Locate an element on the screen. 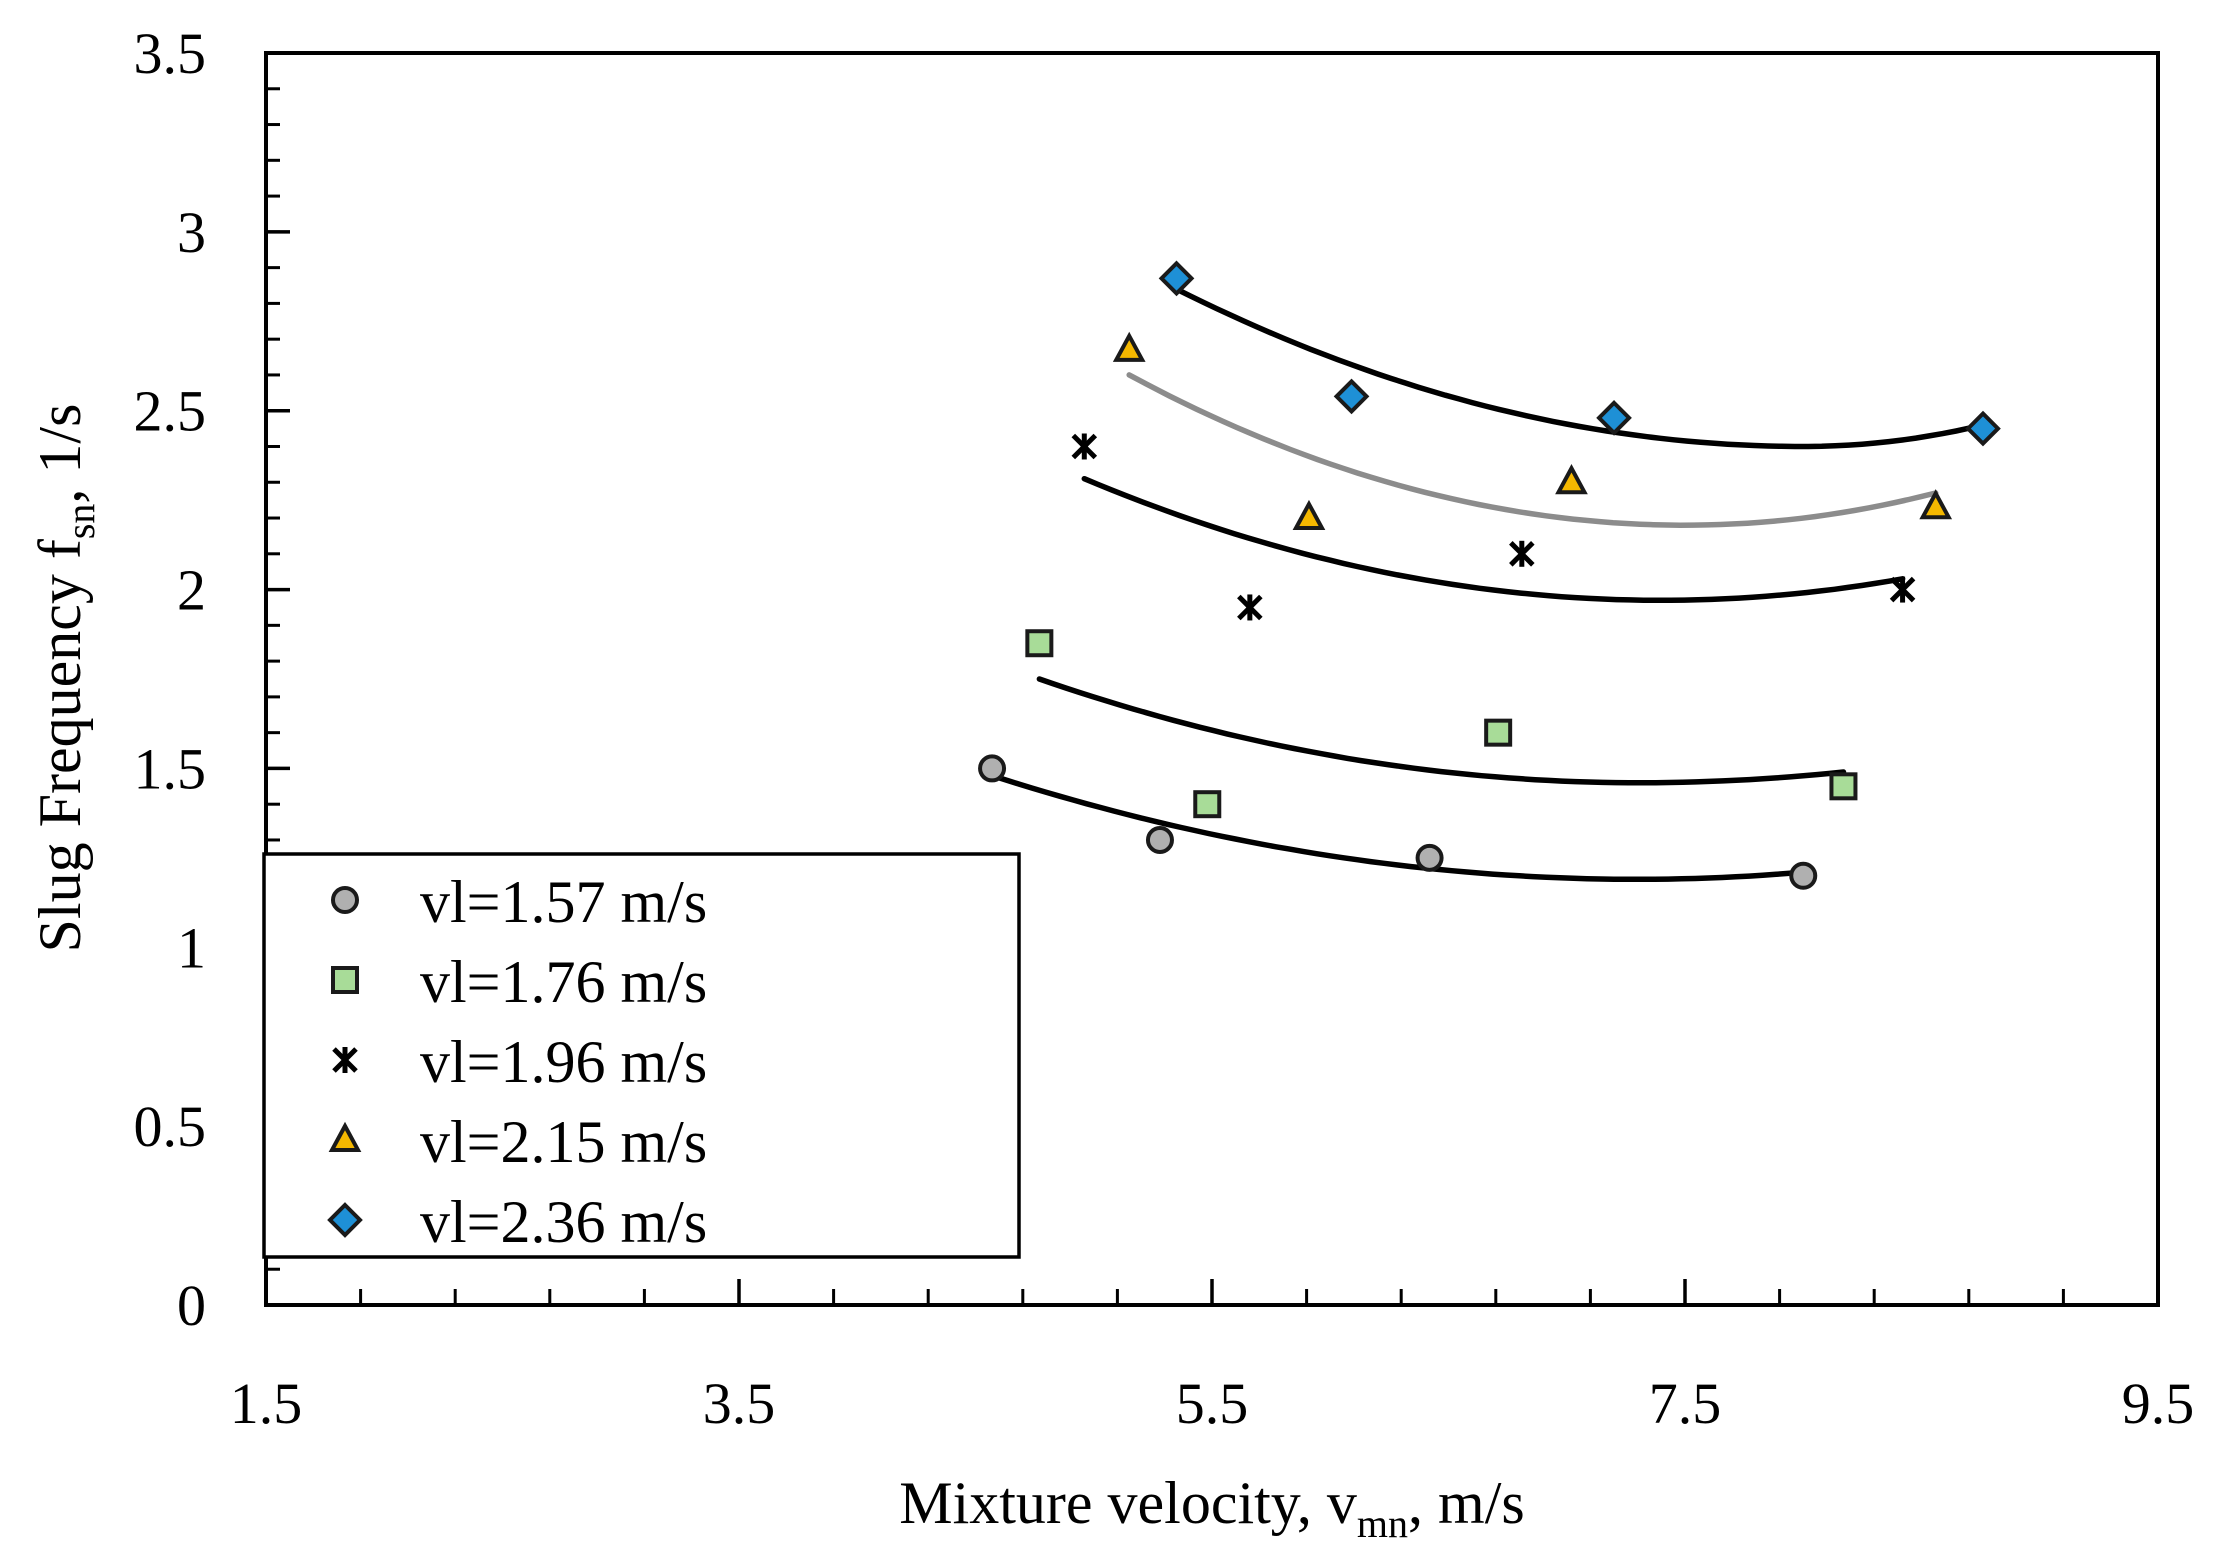 The image size is (2223, 1565). y-tick-label: 3 is located at coordinates (191, 232).